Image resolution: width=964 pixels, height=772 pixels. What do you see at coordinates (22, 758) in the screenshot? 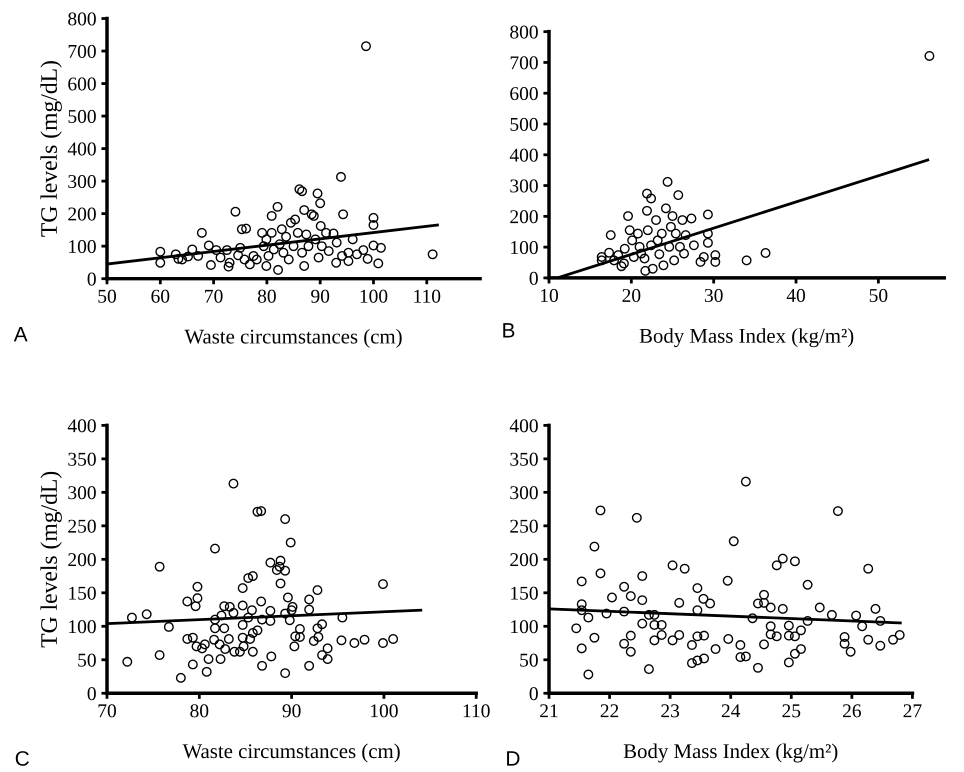
I see `text: C` at bounding box center [22, 758].